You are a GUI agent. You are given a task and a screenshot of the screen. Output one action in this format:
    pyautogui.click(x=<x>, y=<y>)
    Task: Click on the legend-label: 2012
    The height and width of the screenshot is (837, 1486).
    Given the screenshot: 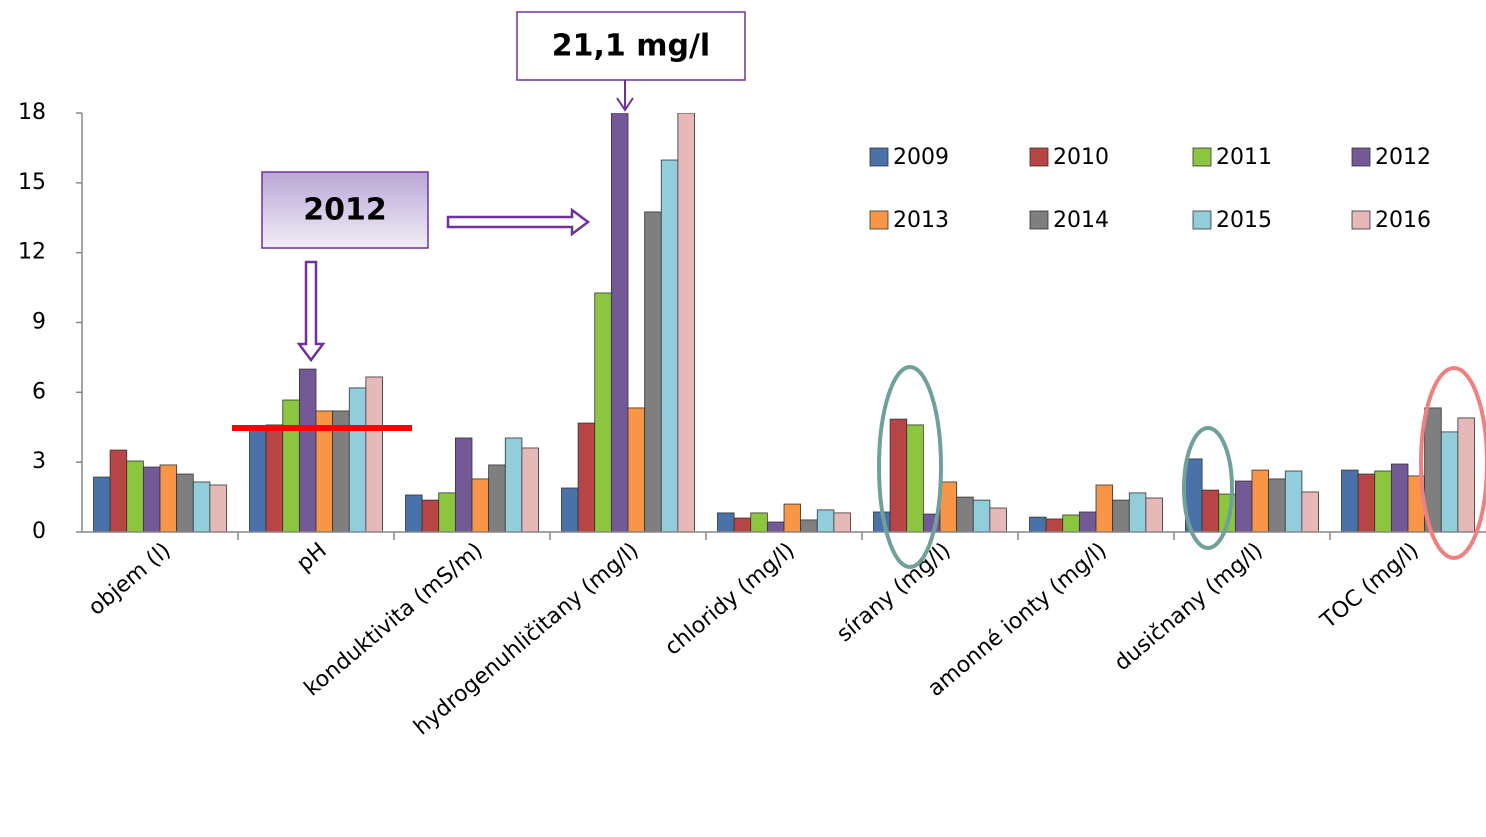 What is the action you would take?
    pyautogui.click(x=1403, y=157)
    